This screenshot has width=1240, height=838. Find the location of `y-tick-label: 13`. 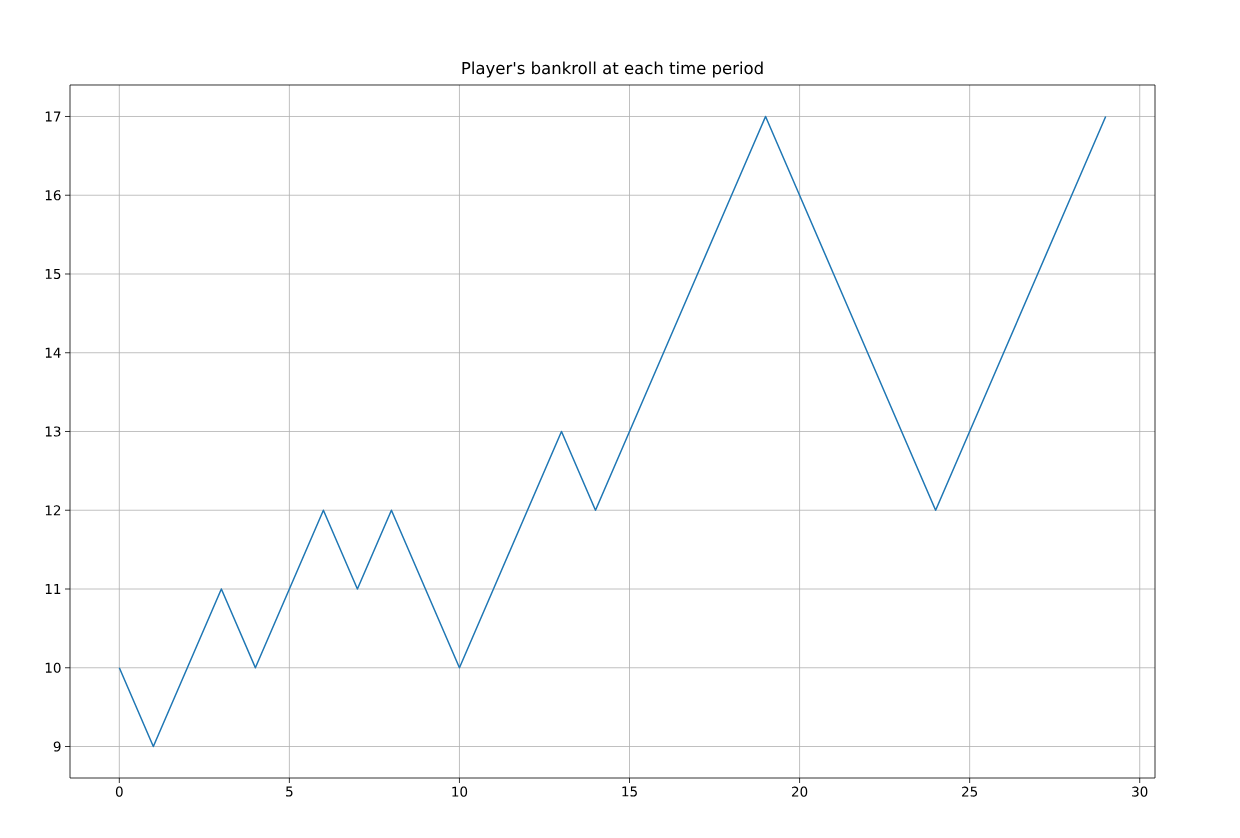

y-tick-label: 13 is located at coordinates (53, 431).